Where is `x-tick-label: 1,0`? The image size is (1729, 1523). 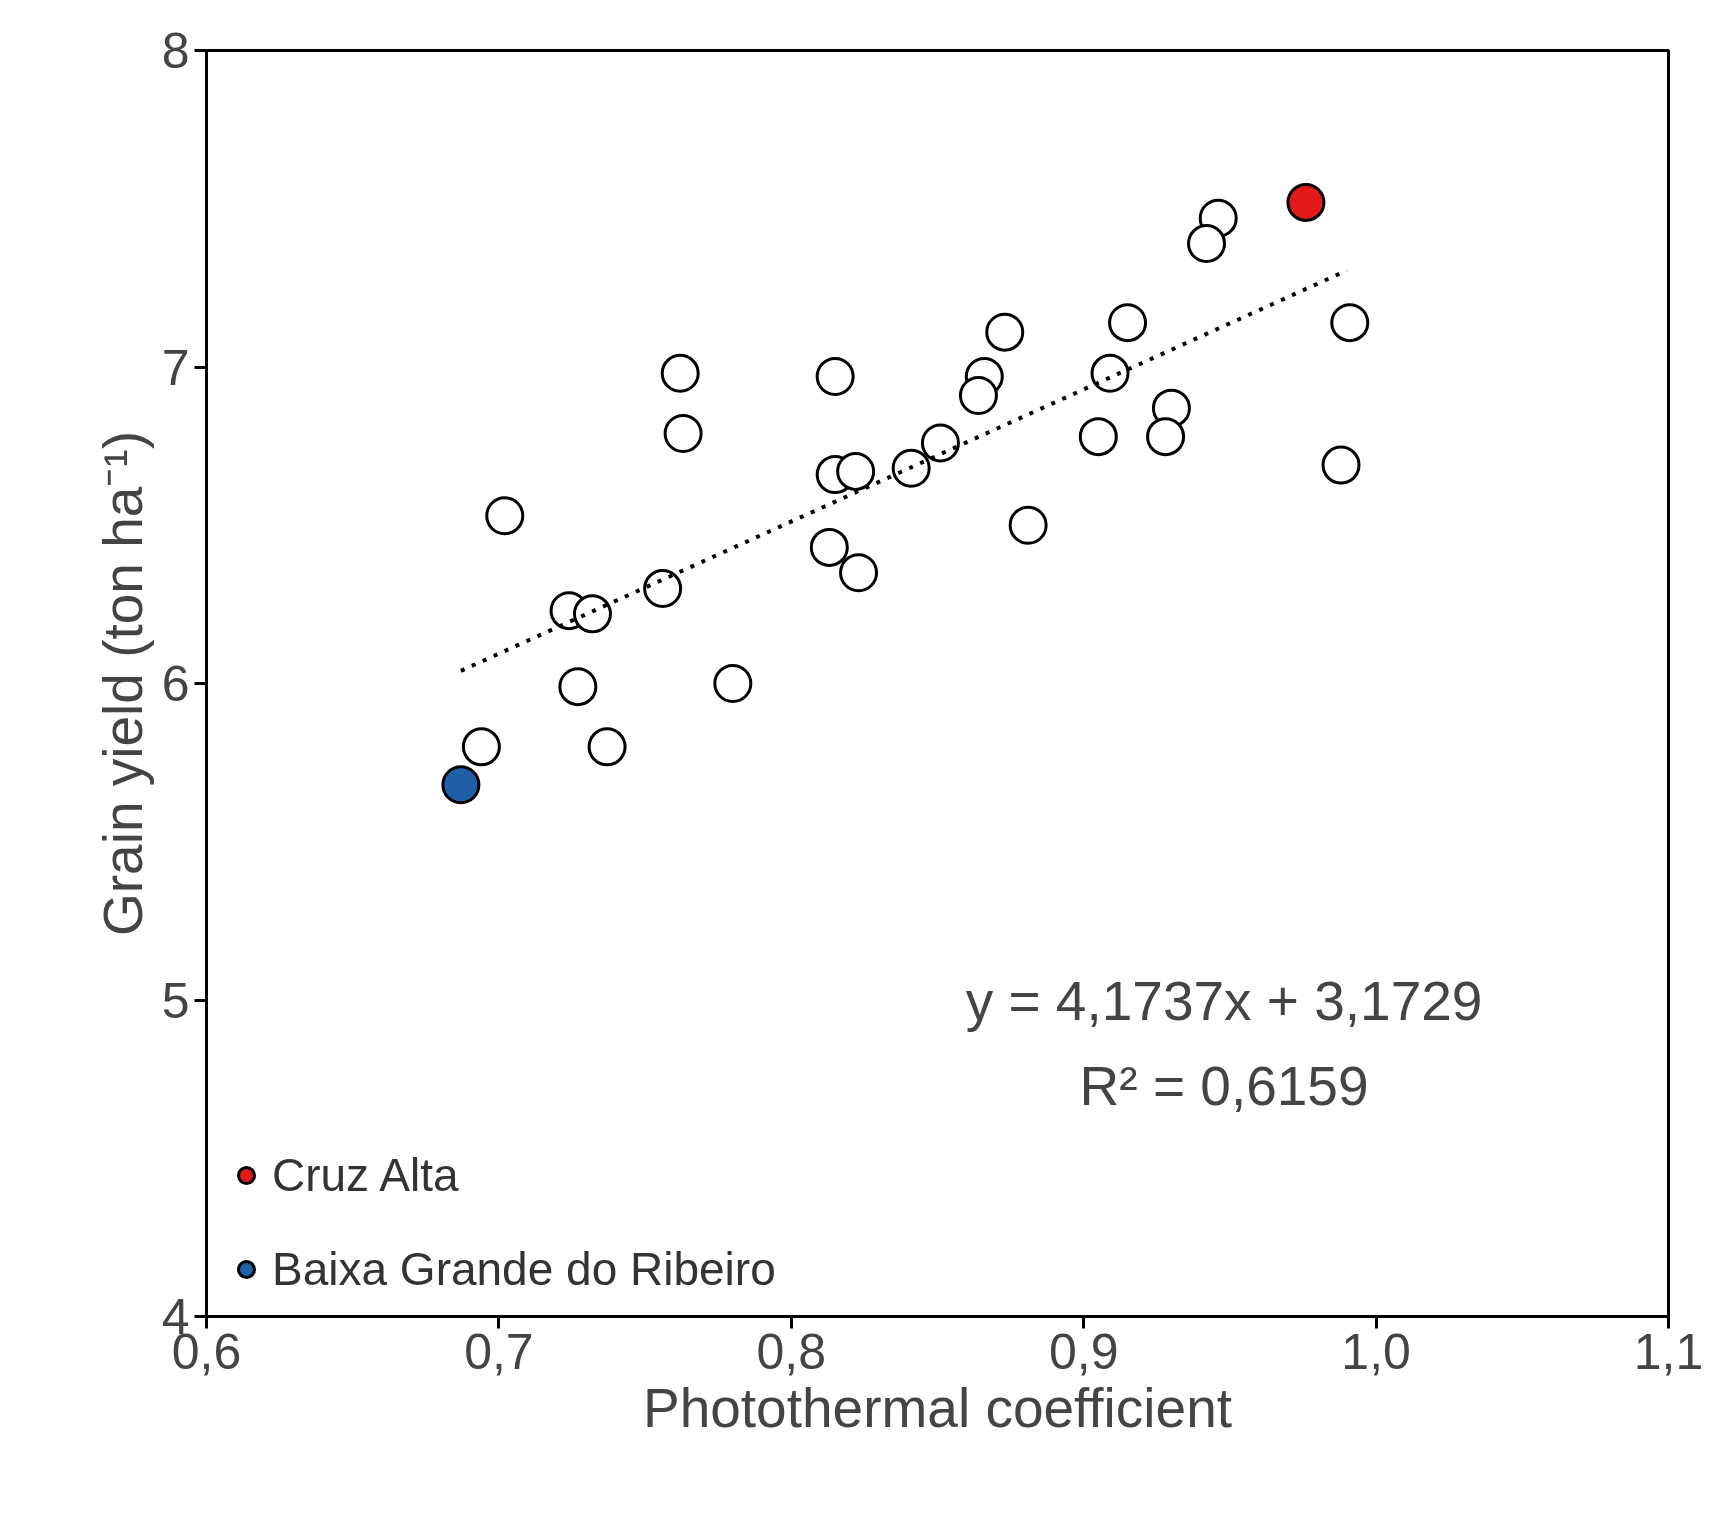 x-tick-label: 1,0 is located at coordinates (1376, 1351).